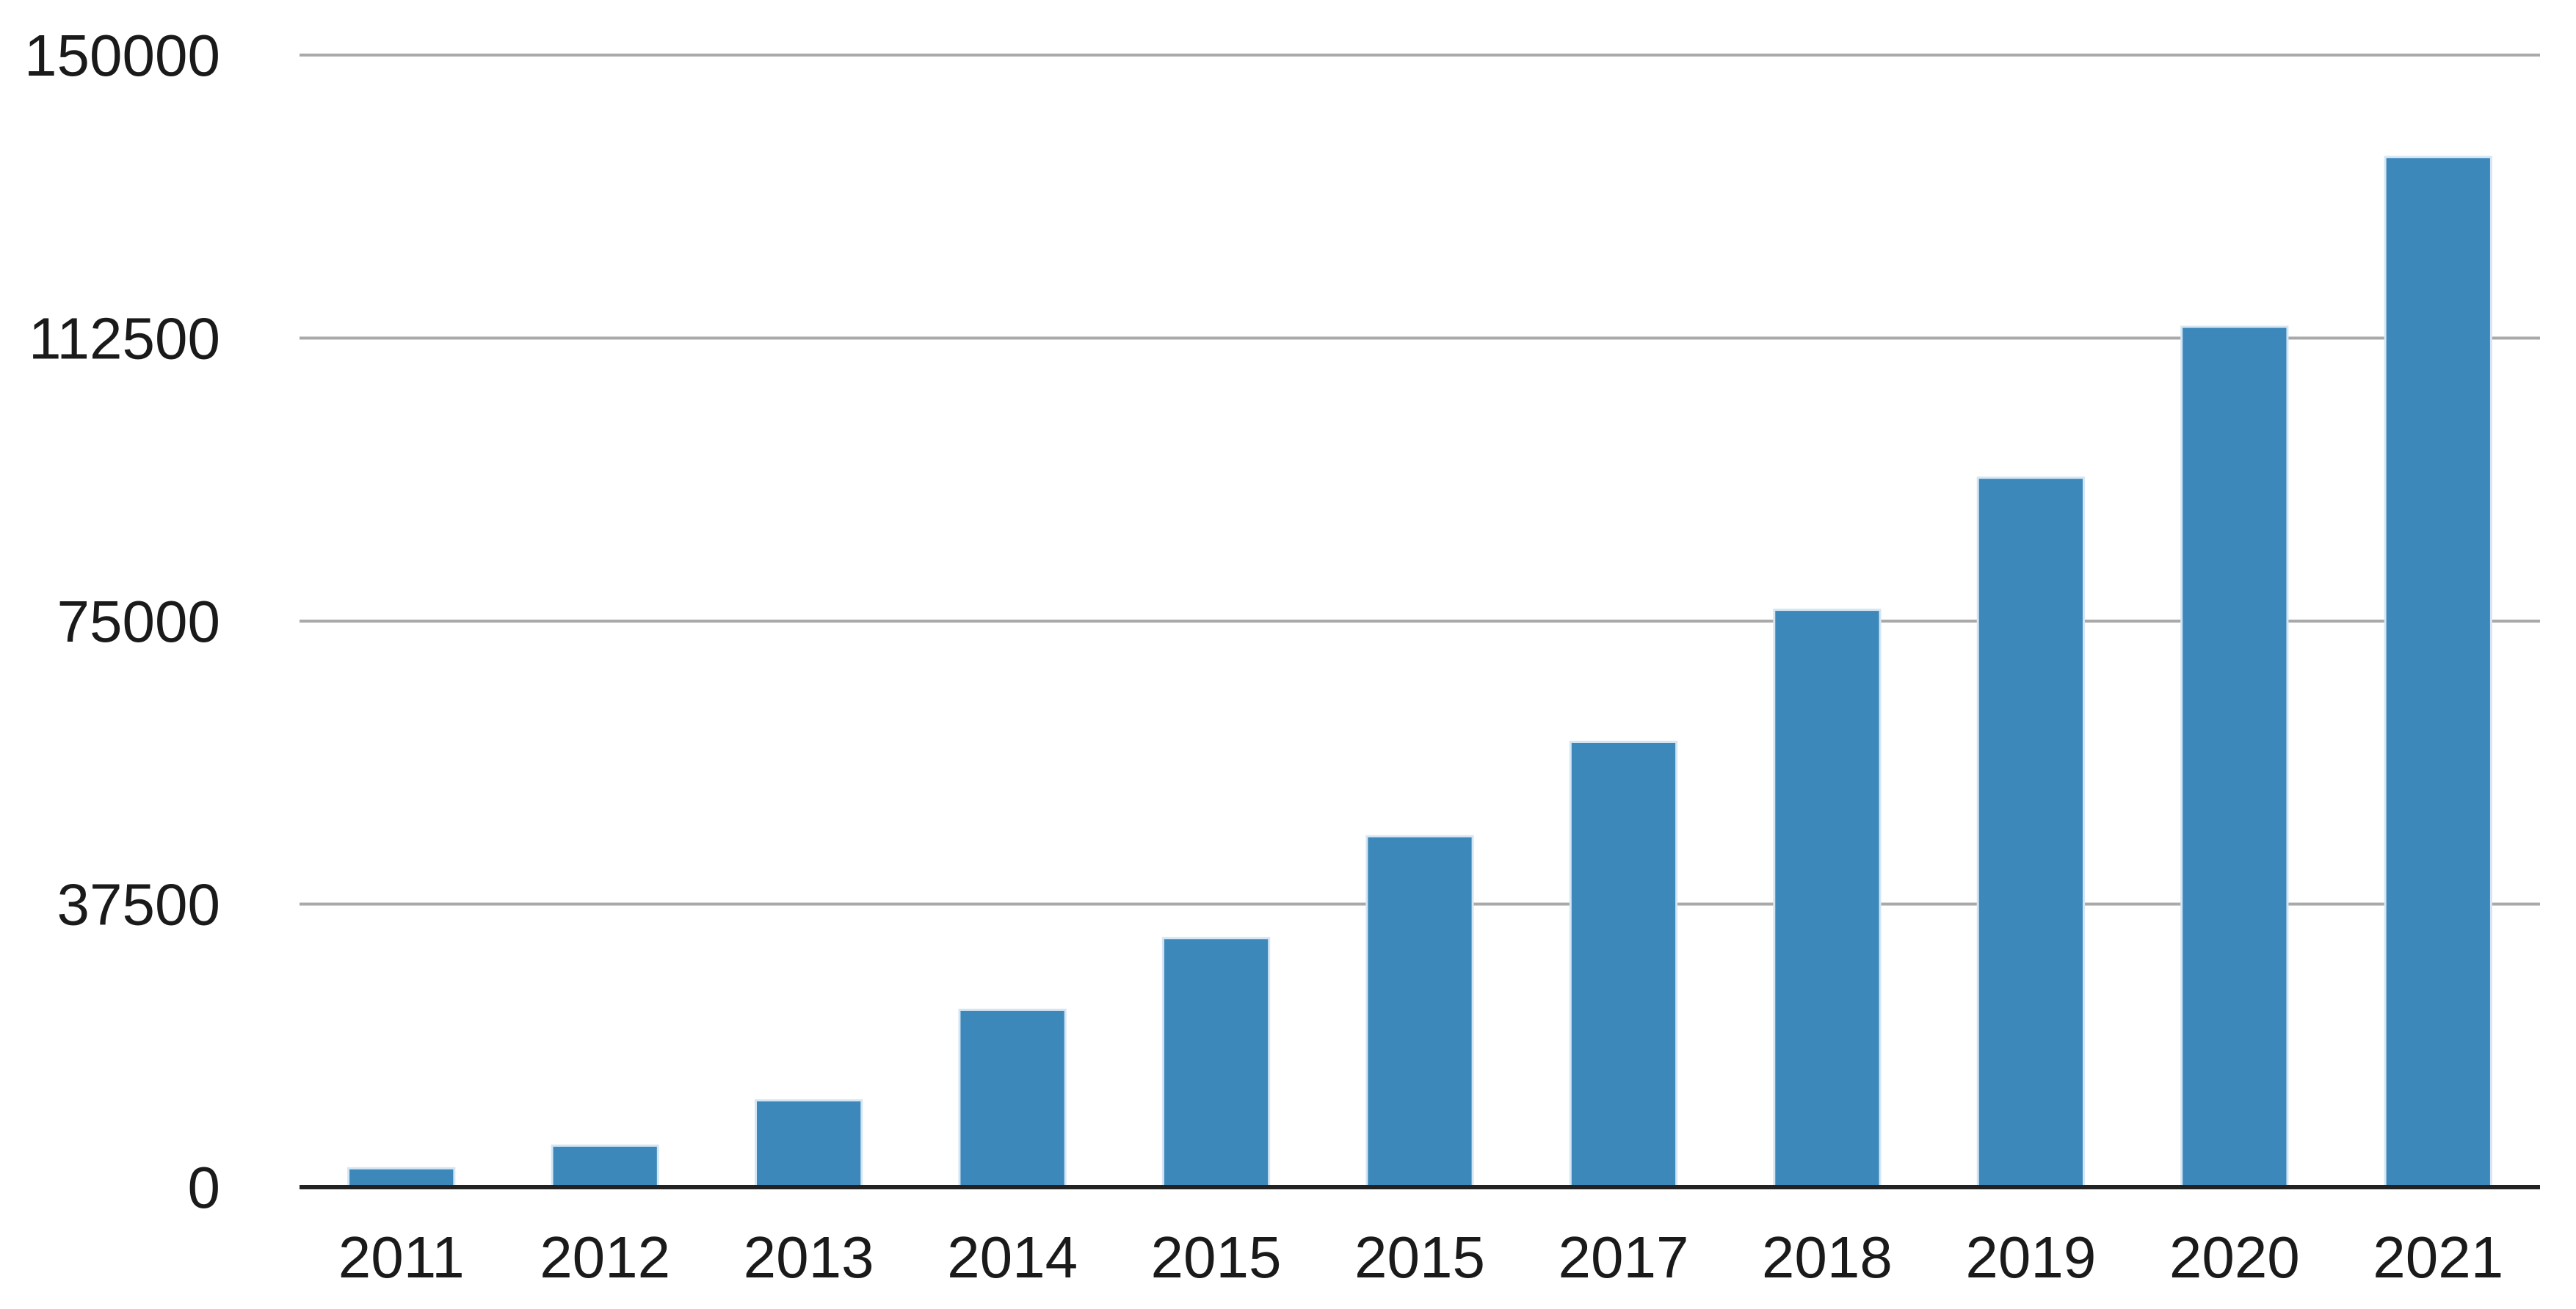 The height and width of the screenshot is (1309, 2576). Describe the element at coordinates (2031, 832) in the screenshot. I see `bar-2019` at that location.